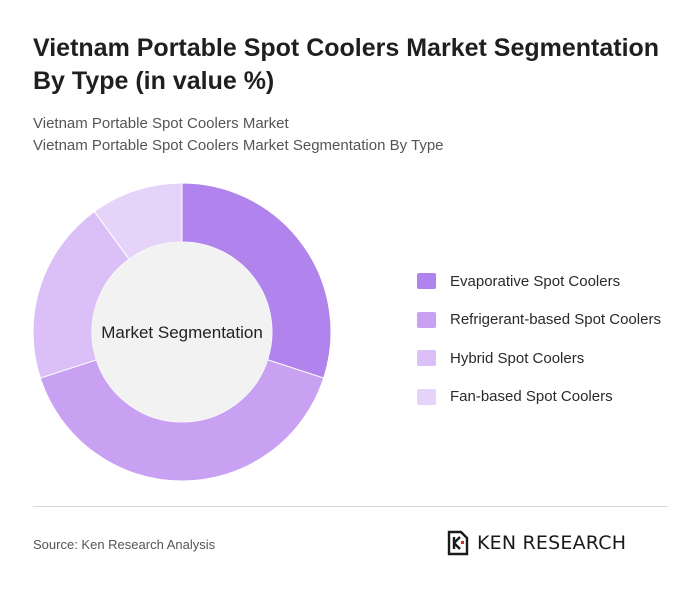  I want to click on legend-item: Fan-based Spot Coolers, so click(539, 397).